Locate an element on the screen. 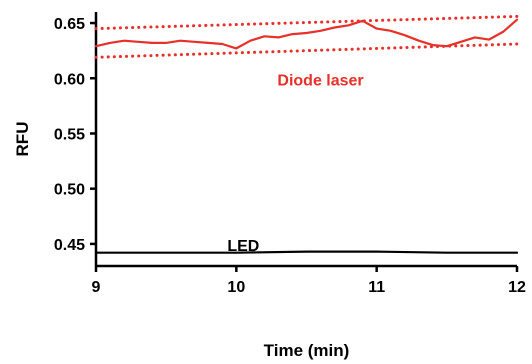  x-tick-label: 11 is located at coordinates (376, 287).